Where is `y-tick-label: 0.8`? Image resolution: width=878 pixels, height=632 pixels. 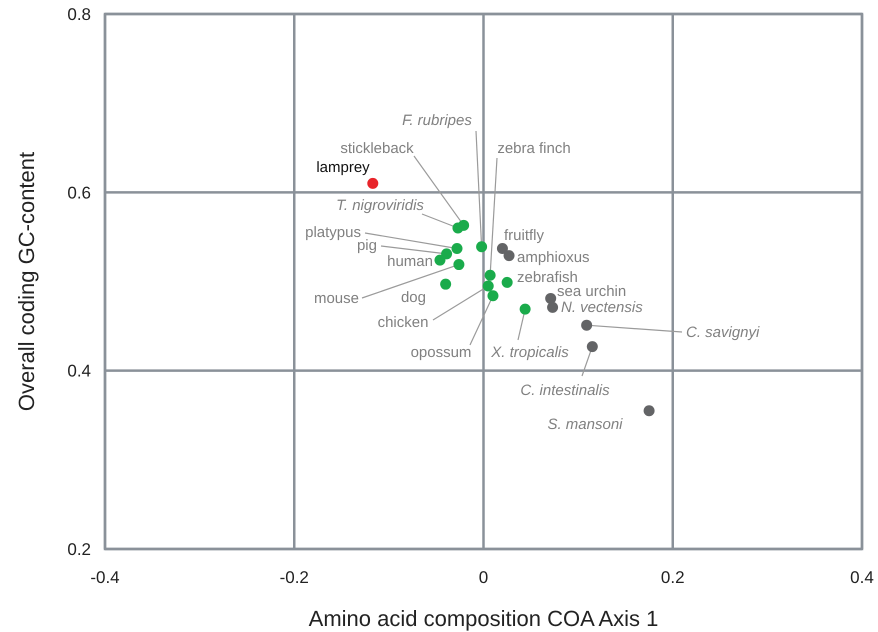
y-tick-label: 0.8 is located at coordinates (79, 14).